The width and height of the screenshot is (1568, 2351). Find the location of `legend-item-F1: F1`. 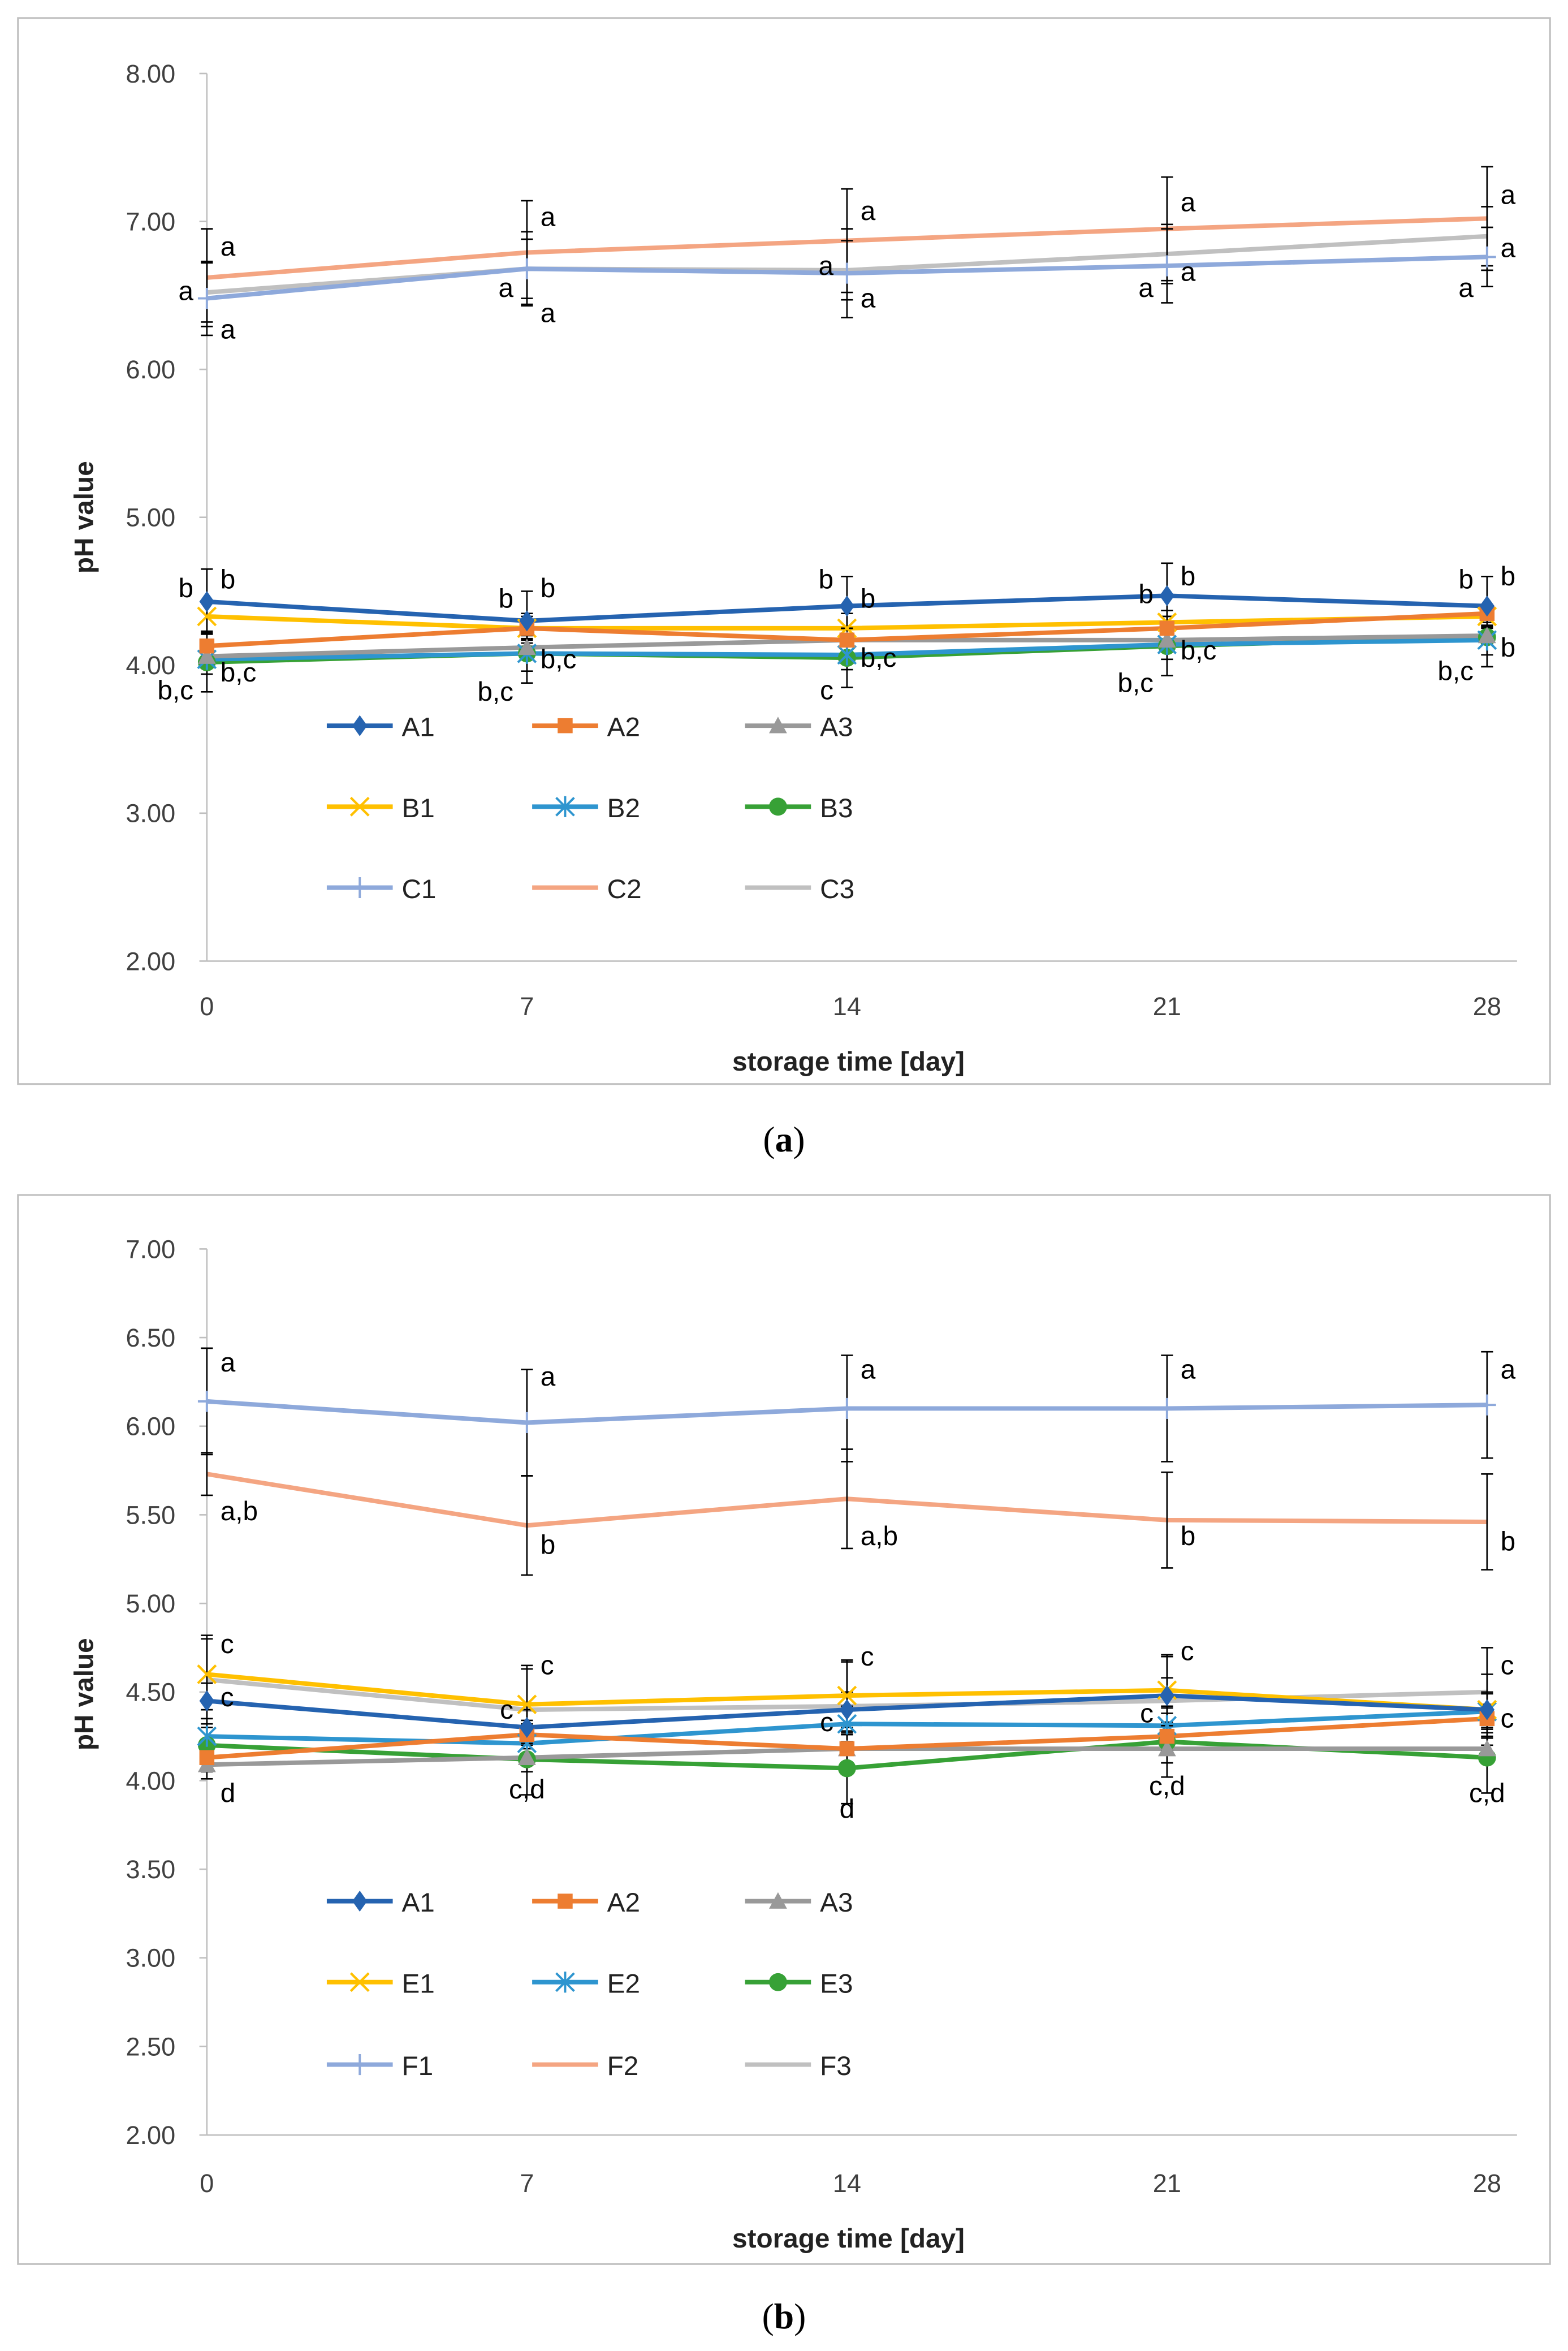

legend-item-F1: F1 is located at coordinates (379, 2066).